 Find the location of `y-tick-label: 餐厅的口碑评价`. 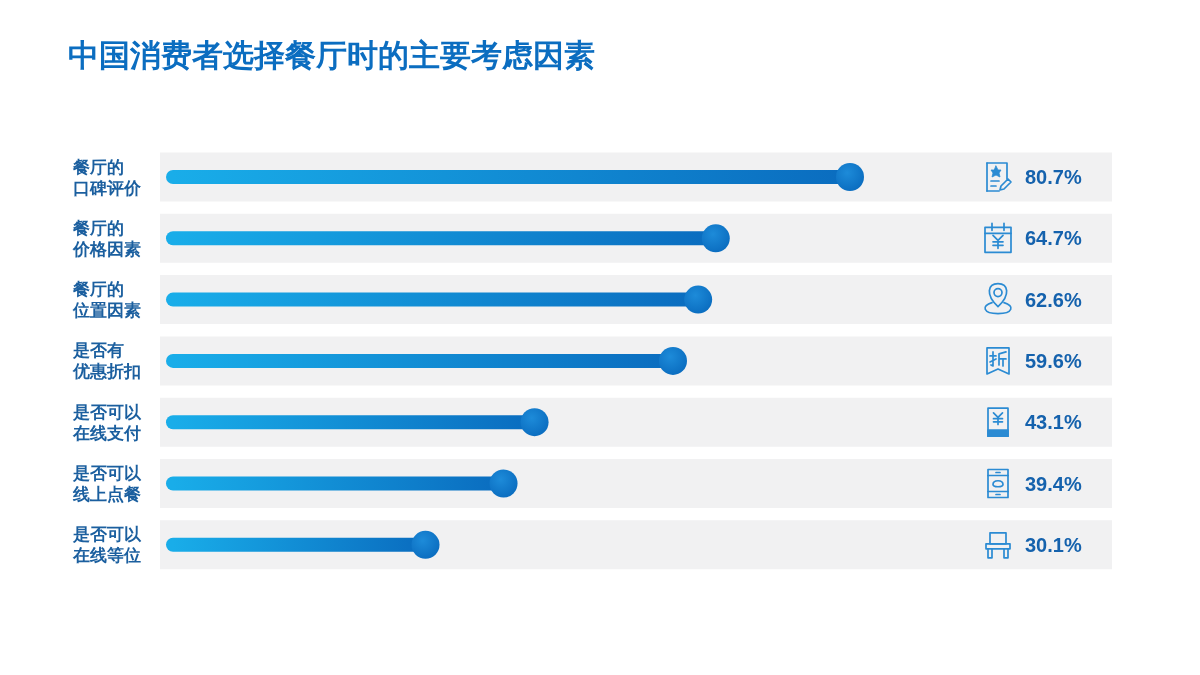

y-tick-label: 餐厅的口碑评价 is located at coordinates (107, 177).